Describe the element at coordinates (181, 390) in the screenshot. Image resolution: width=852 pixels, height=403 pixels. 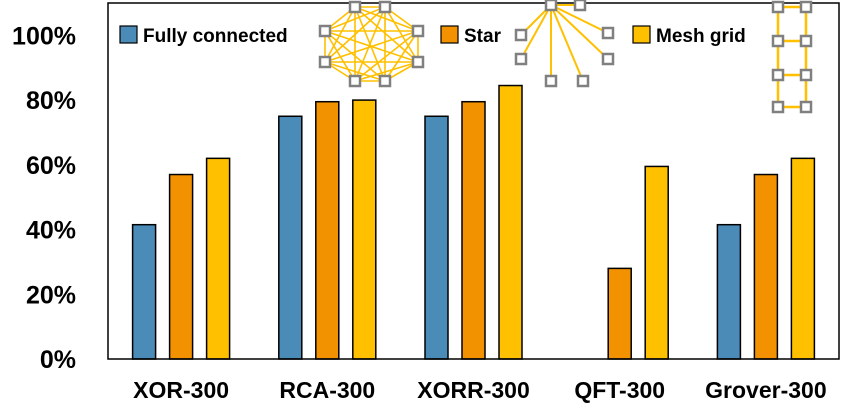
I see `x-category-label: XOR-300` at that location.